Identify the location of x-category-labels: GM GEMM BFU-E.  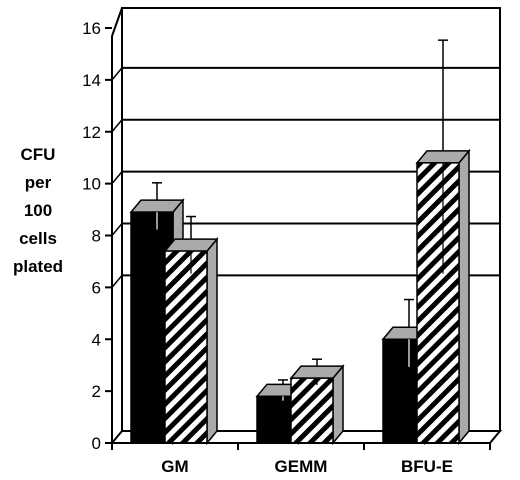
(307, 466).